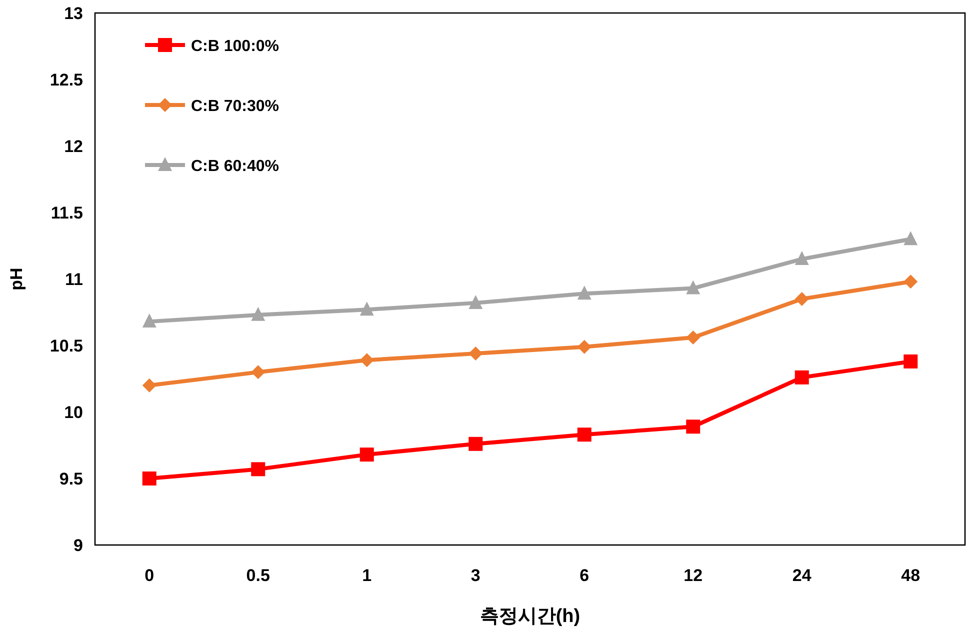  Describe the element at coordinates (73, 13) in the screenshot. I see `y-tick-label: 13` at that location.